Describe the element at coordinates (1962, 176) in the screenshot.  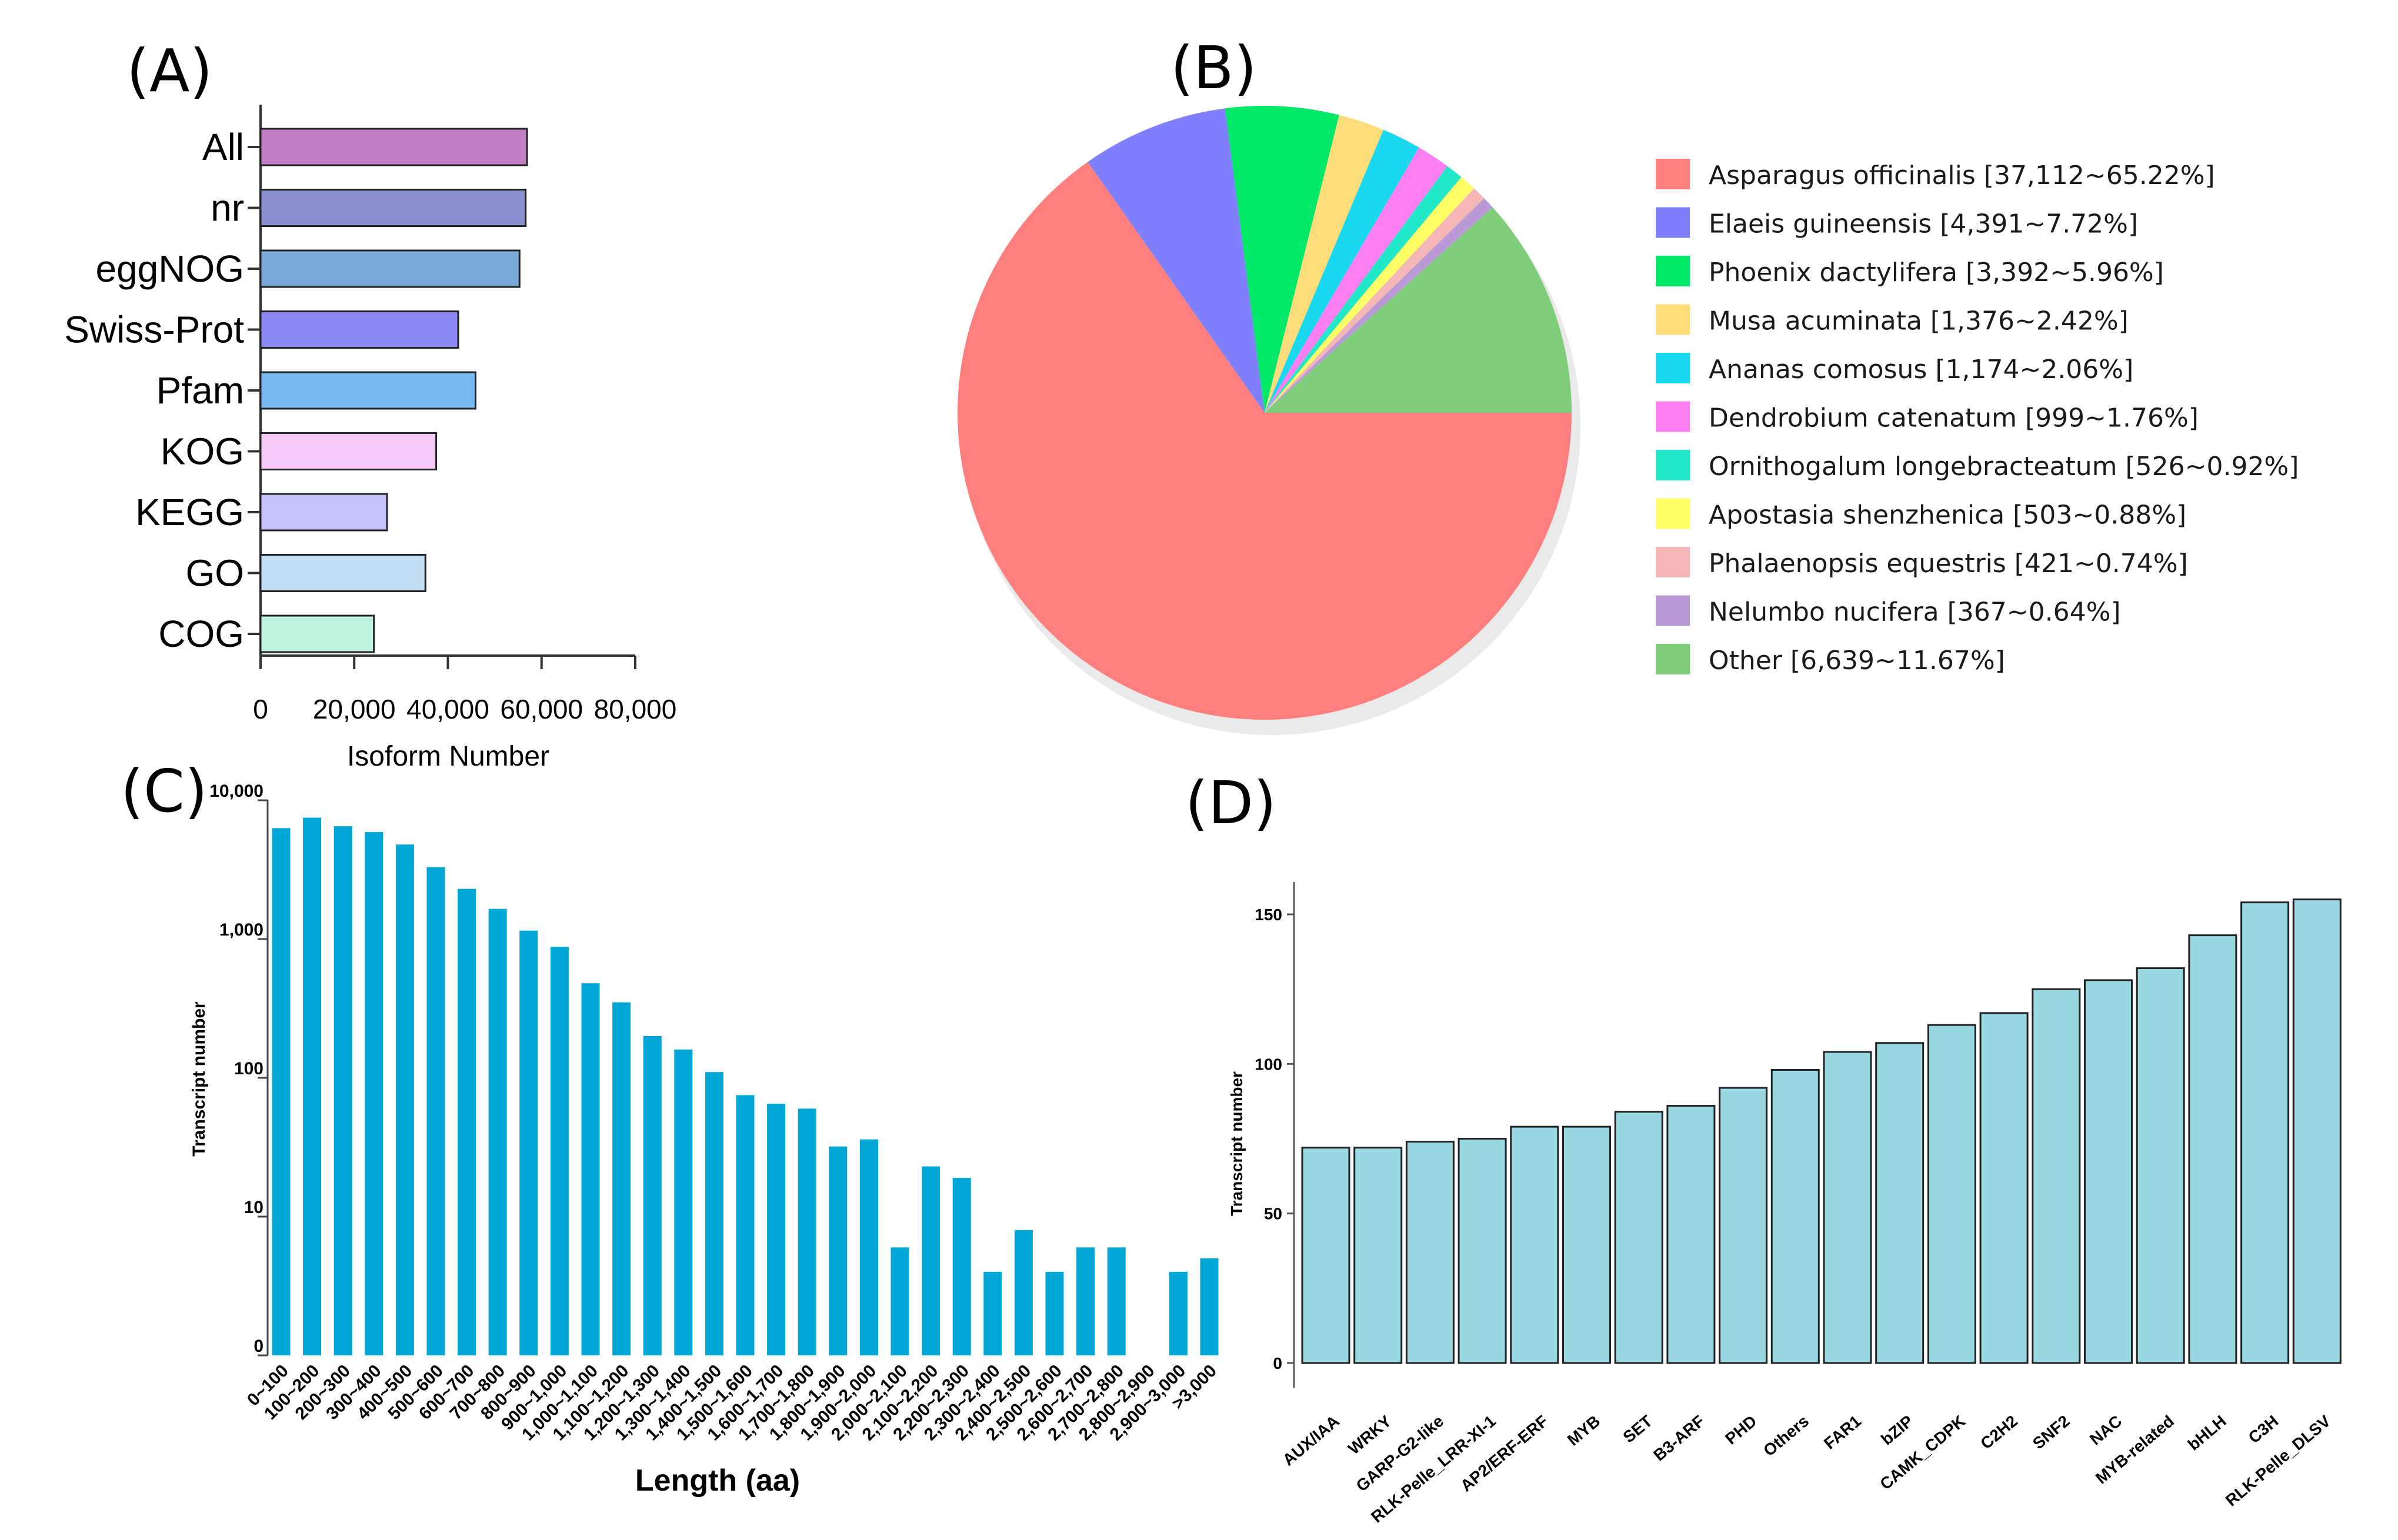
I see `legend-entry: Asparagus officinalis [37,112~65.22%]` at that location.